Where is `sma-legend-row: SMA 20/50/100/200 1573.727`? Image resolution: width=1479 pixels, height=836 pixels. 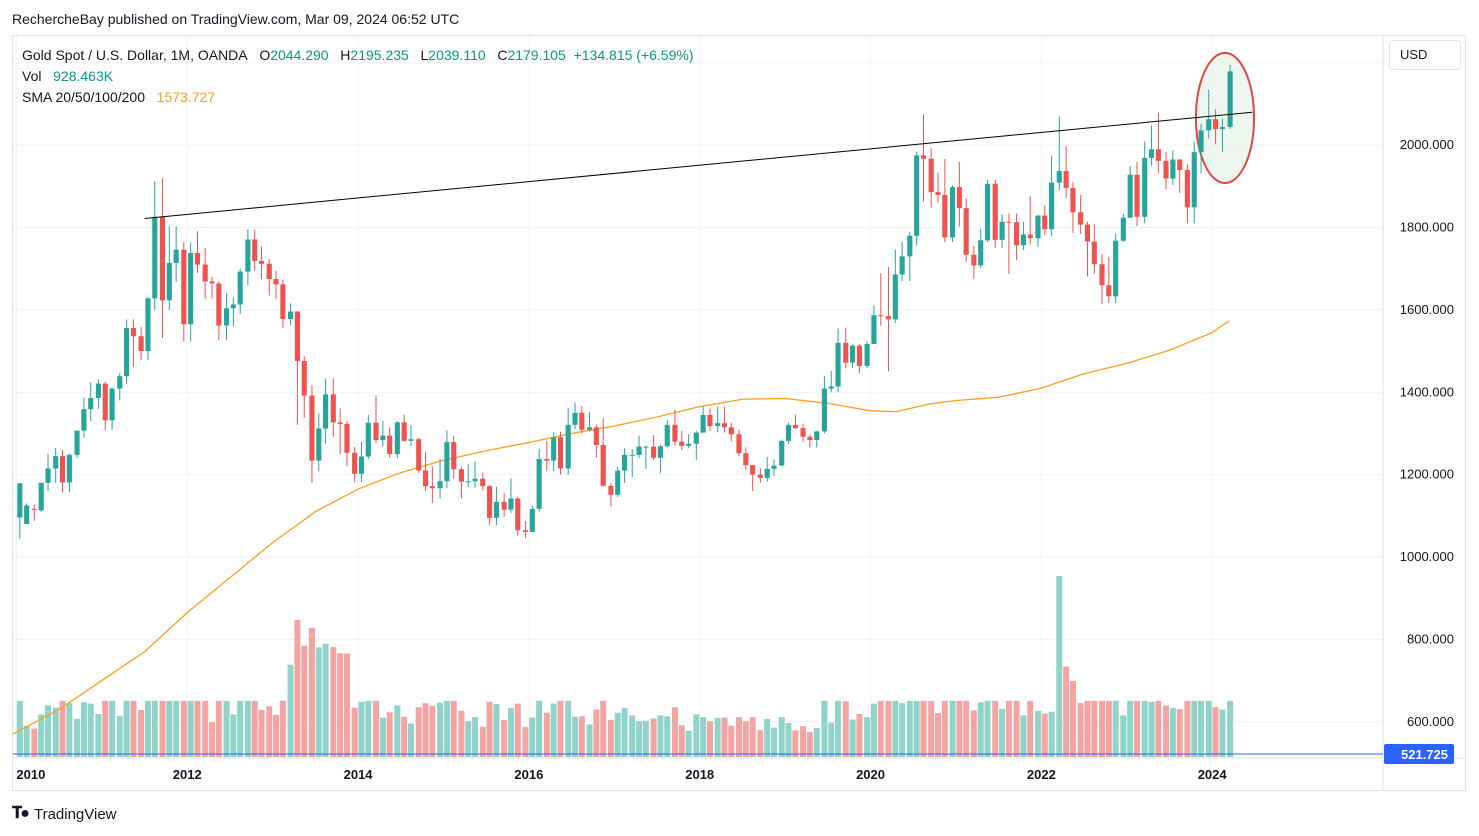 sma-legend-row: SMA 20/50/100/200 1573.727 is located at coordinates (358, 97).